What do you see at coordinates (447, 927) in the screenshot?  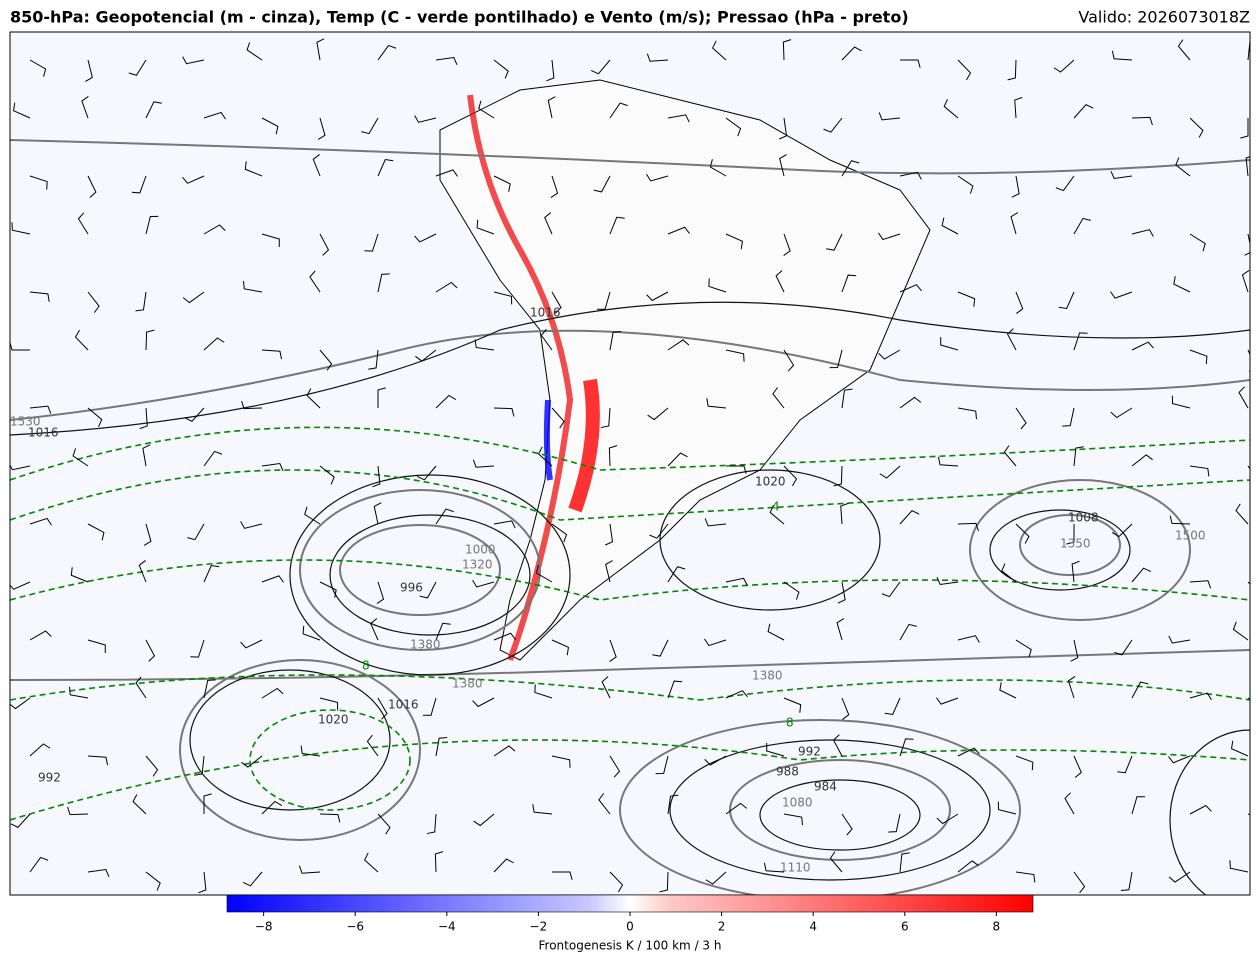 I see `colorbar-tick-label: −4` at bounding box center [447, 927].